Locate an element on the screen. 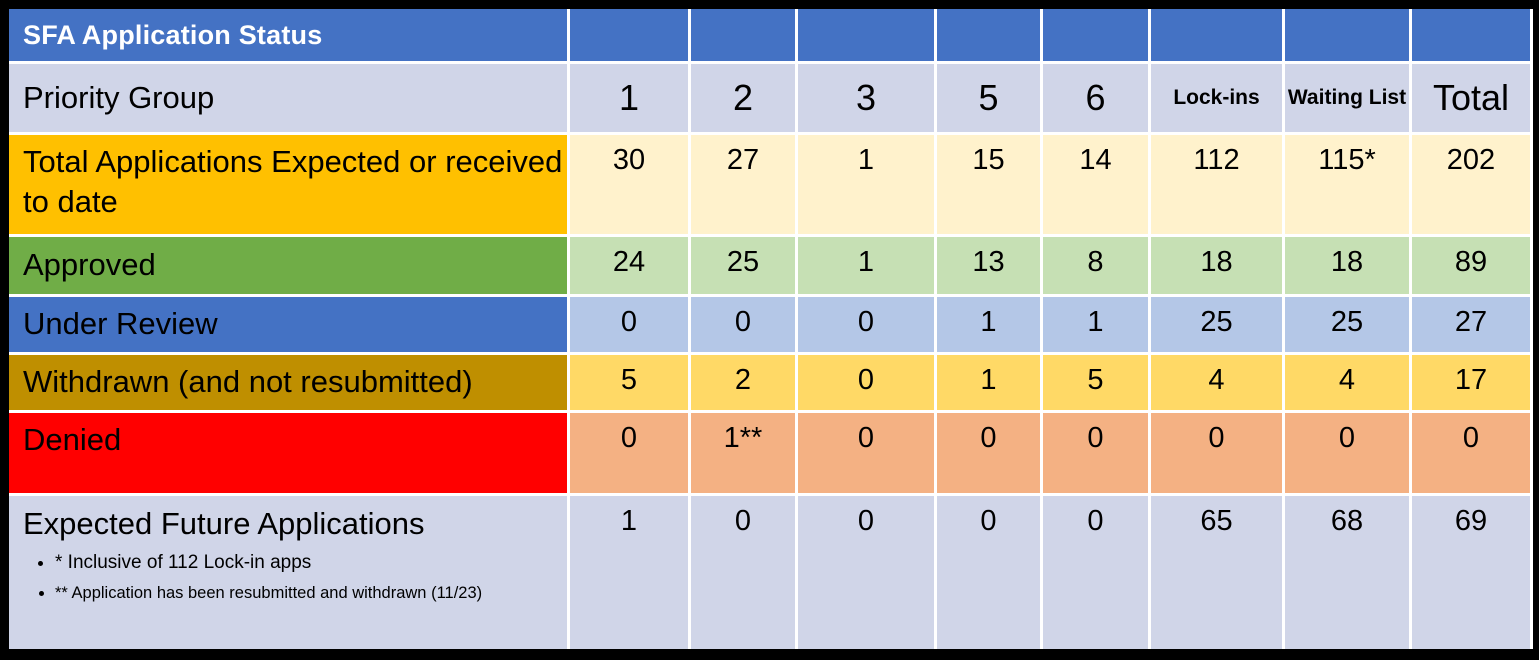 Image resolution: width=1539 pixels, height=660 pixels. cell-wd-wl: 4 is located at coordinates (1347, 382).